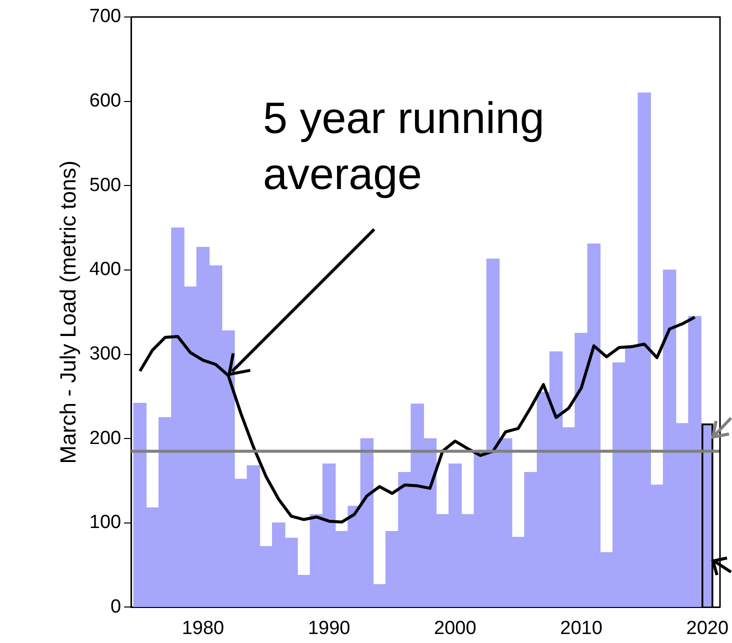 The width and height of the screenshot is (732, 643). What do you see at coordinates (707, 628) in the screenshot?
I see `x-tick-label: 2020` at bounding box center [707, 628].